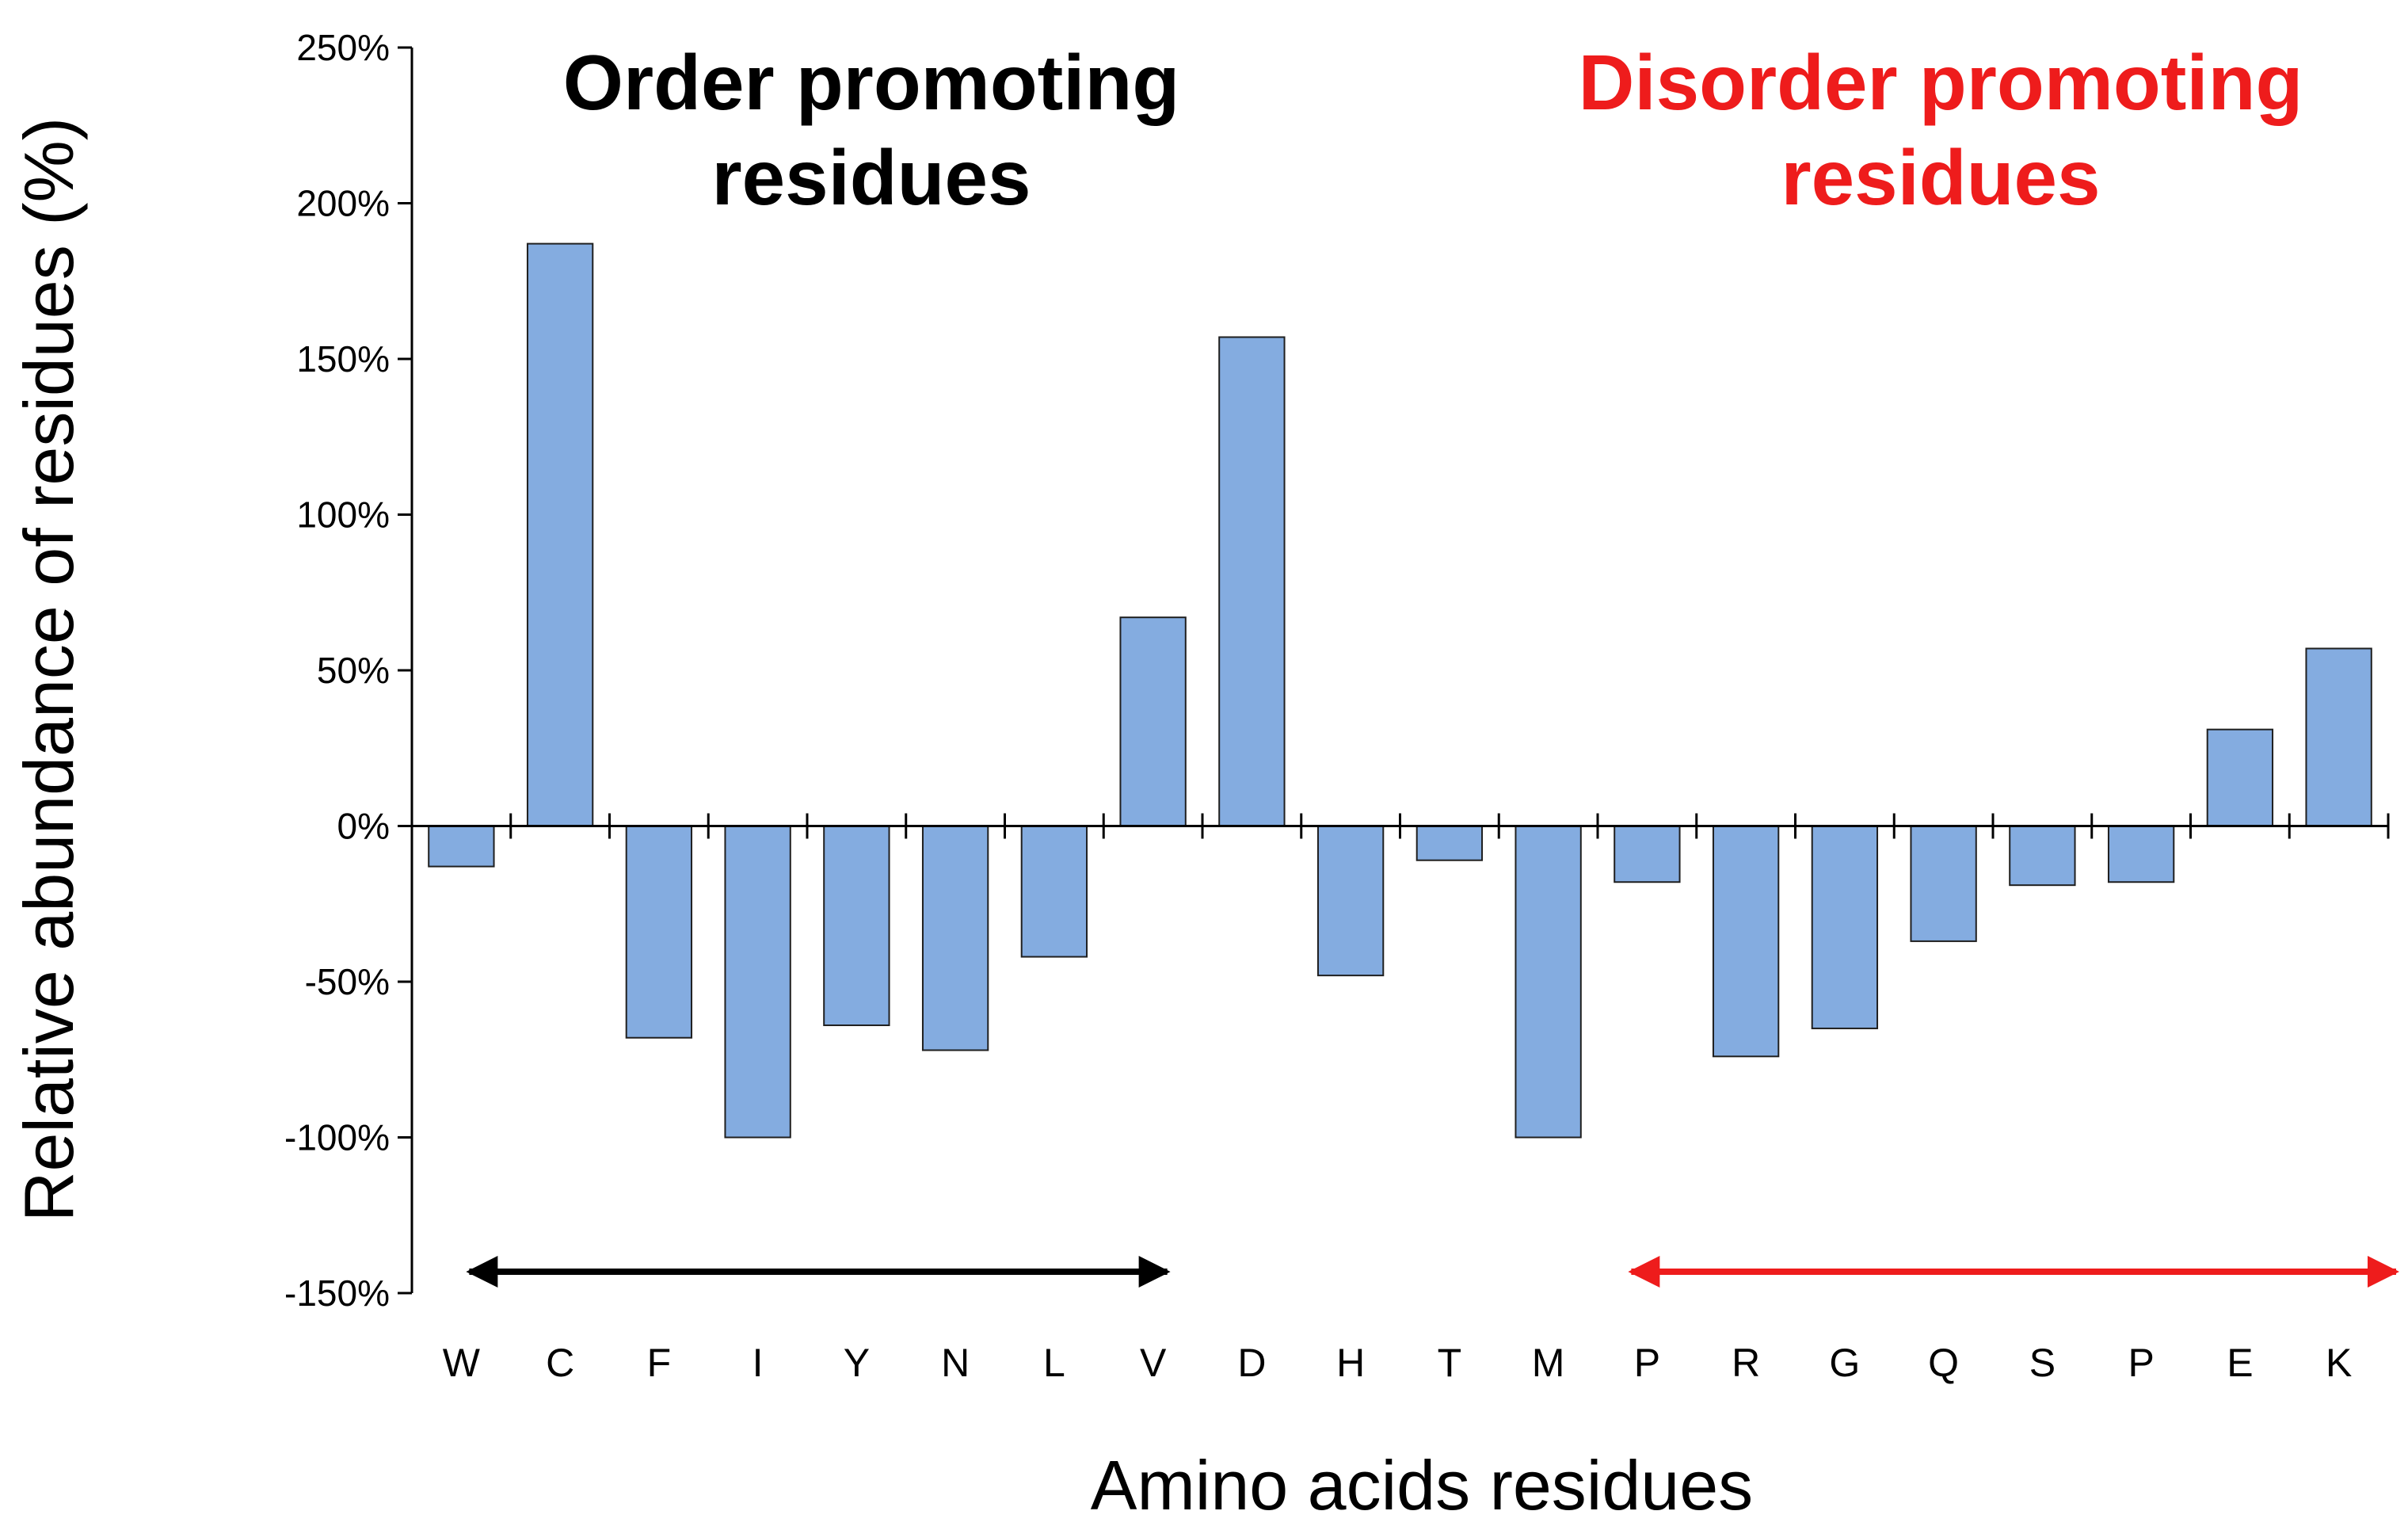 This screenshot has height=1530, width=2408. What do you see at coordinates (343, 203) in the screenshot?
I see `y-tick-label-1: 200%` at bounding box center [343, 203].